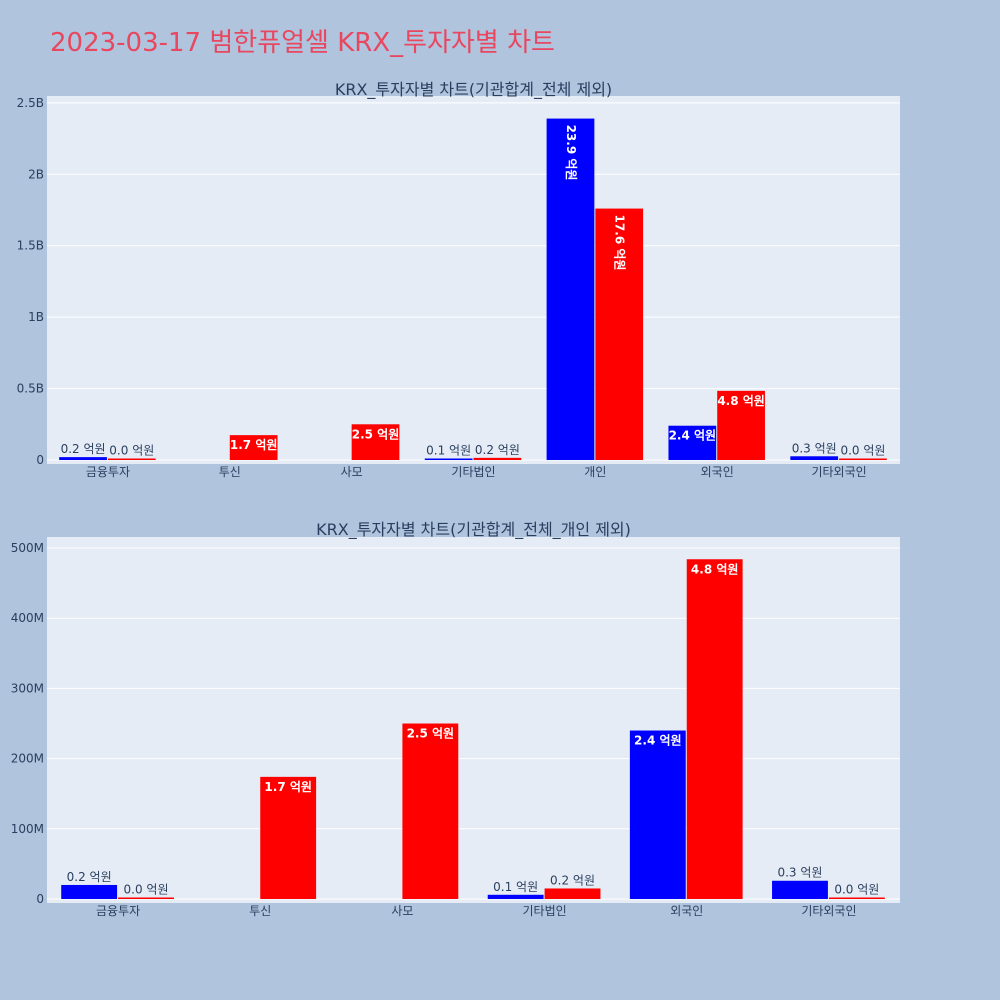 Image resolution: width=1000 pixels, height=1000 pixels. What do you see at coordinates (571, 153) in the screenshot?
I see `data-label: 23.9 억원` at bounding box center [571, 153].